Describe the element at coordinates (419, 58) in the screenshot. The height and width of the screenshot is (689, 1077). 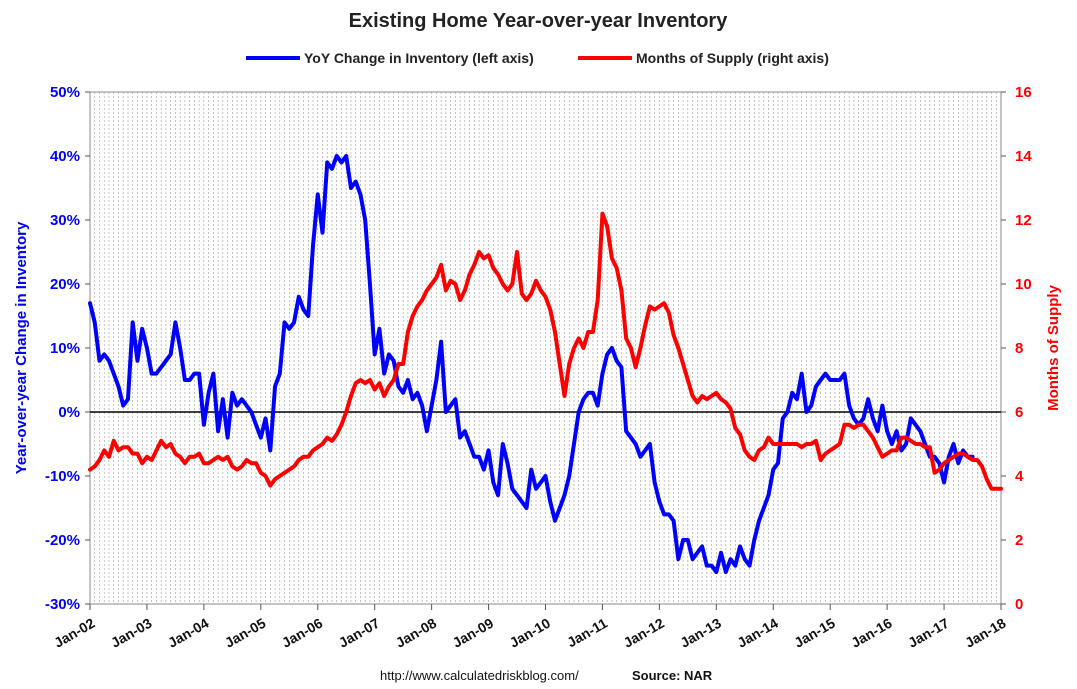
I see `legend-label-yoy: YoY Change in Inventory (left axis)` at that location.